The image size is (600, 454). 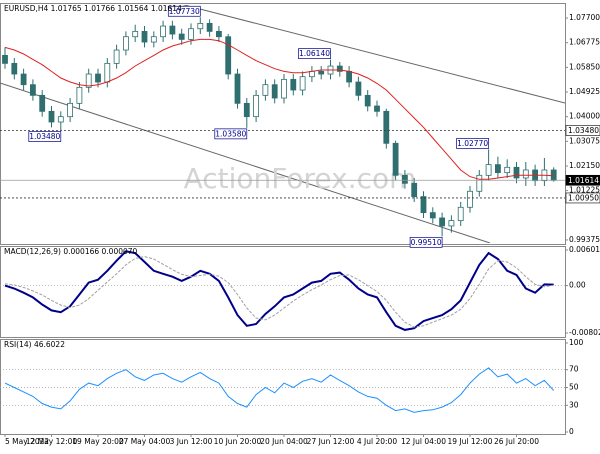 What do you see at coordinates (574, 387) in the screenshot?
I see `y-tick-label: 50` at bounding box center [574, 387].